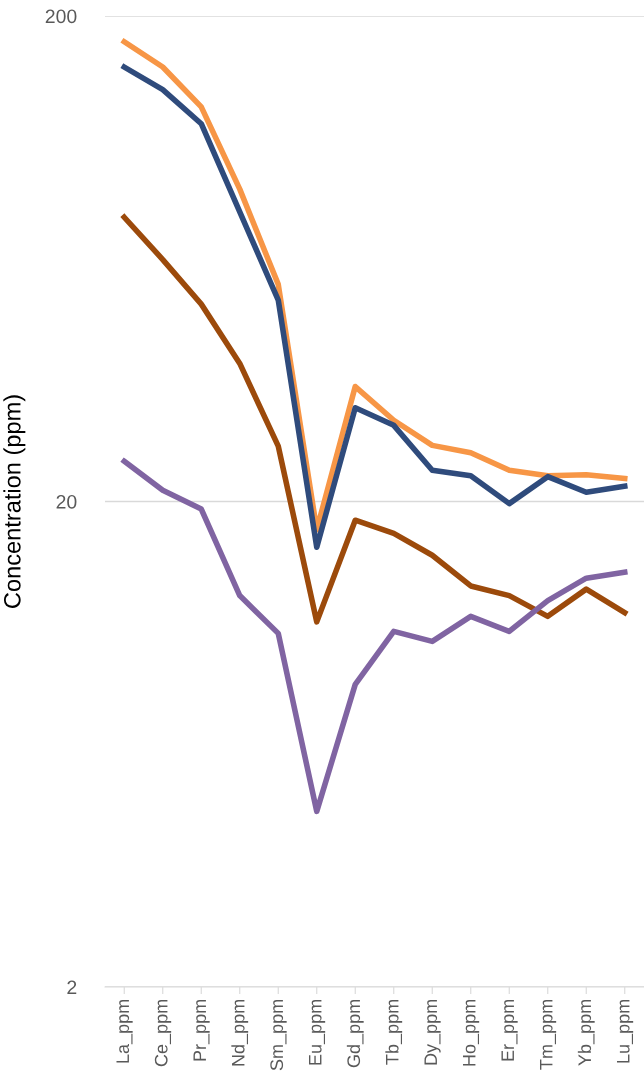 The width and height of the screenshot is (644, 1087). Describe the element at coordinates (61, 16) in the screenshot. I see `y-tick-label: 200` at that location.